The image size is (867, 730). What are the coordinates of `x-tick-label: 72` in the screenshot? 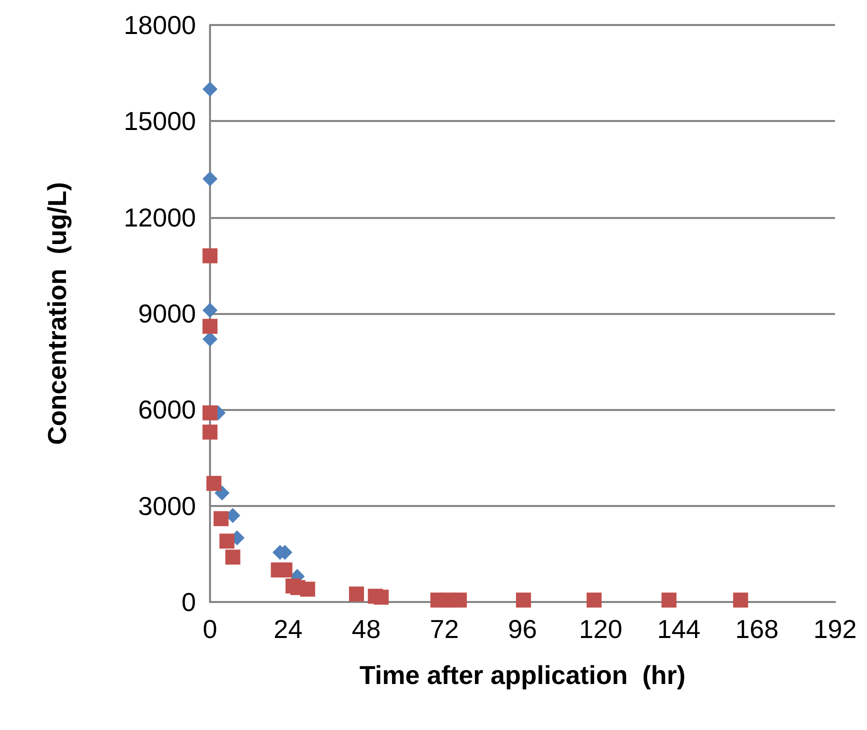 It's located at (444, 629).